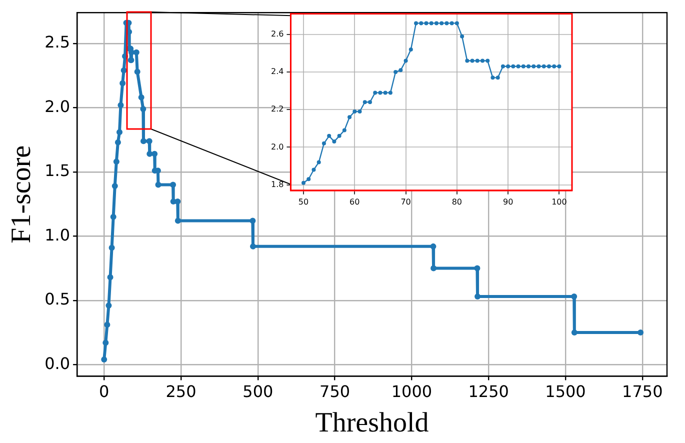  What do you see at coordinates (508, 201) in the screenshot?
I see `x-tick-label: 90` at bounding box center [508, 201].